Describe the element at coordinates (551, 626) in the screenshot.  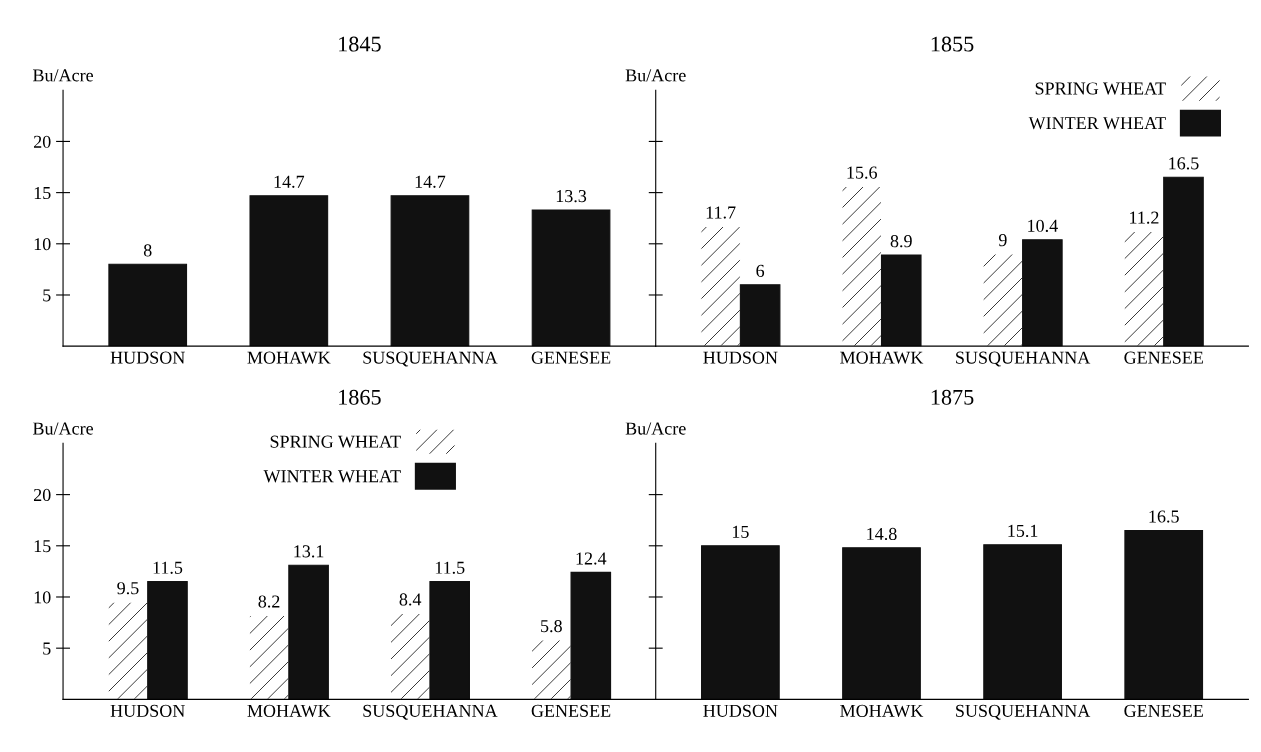
I see `data-label: 5.8` at that location.